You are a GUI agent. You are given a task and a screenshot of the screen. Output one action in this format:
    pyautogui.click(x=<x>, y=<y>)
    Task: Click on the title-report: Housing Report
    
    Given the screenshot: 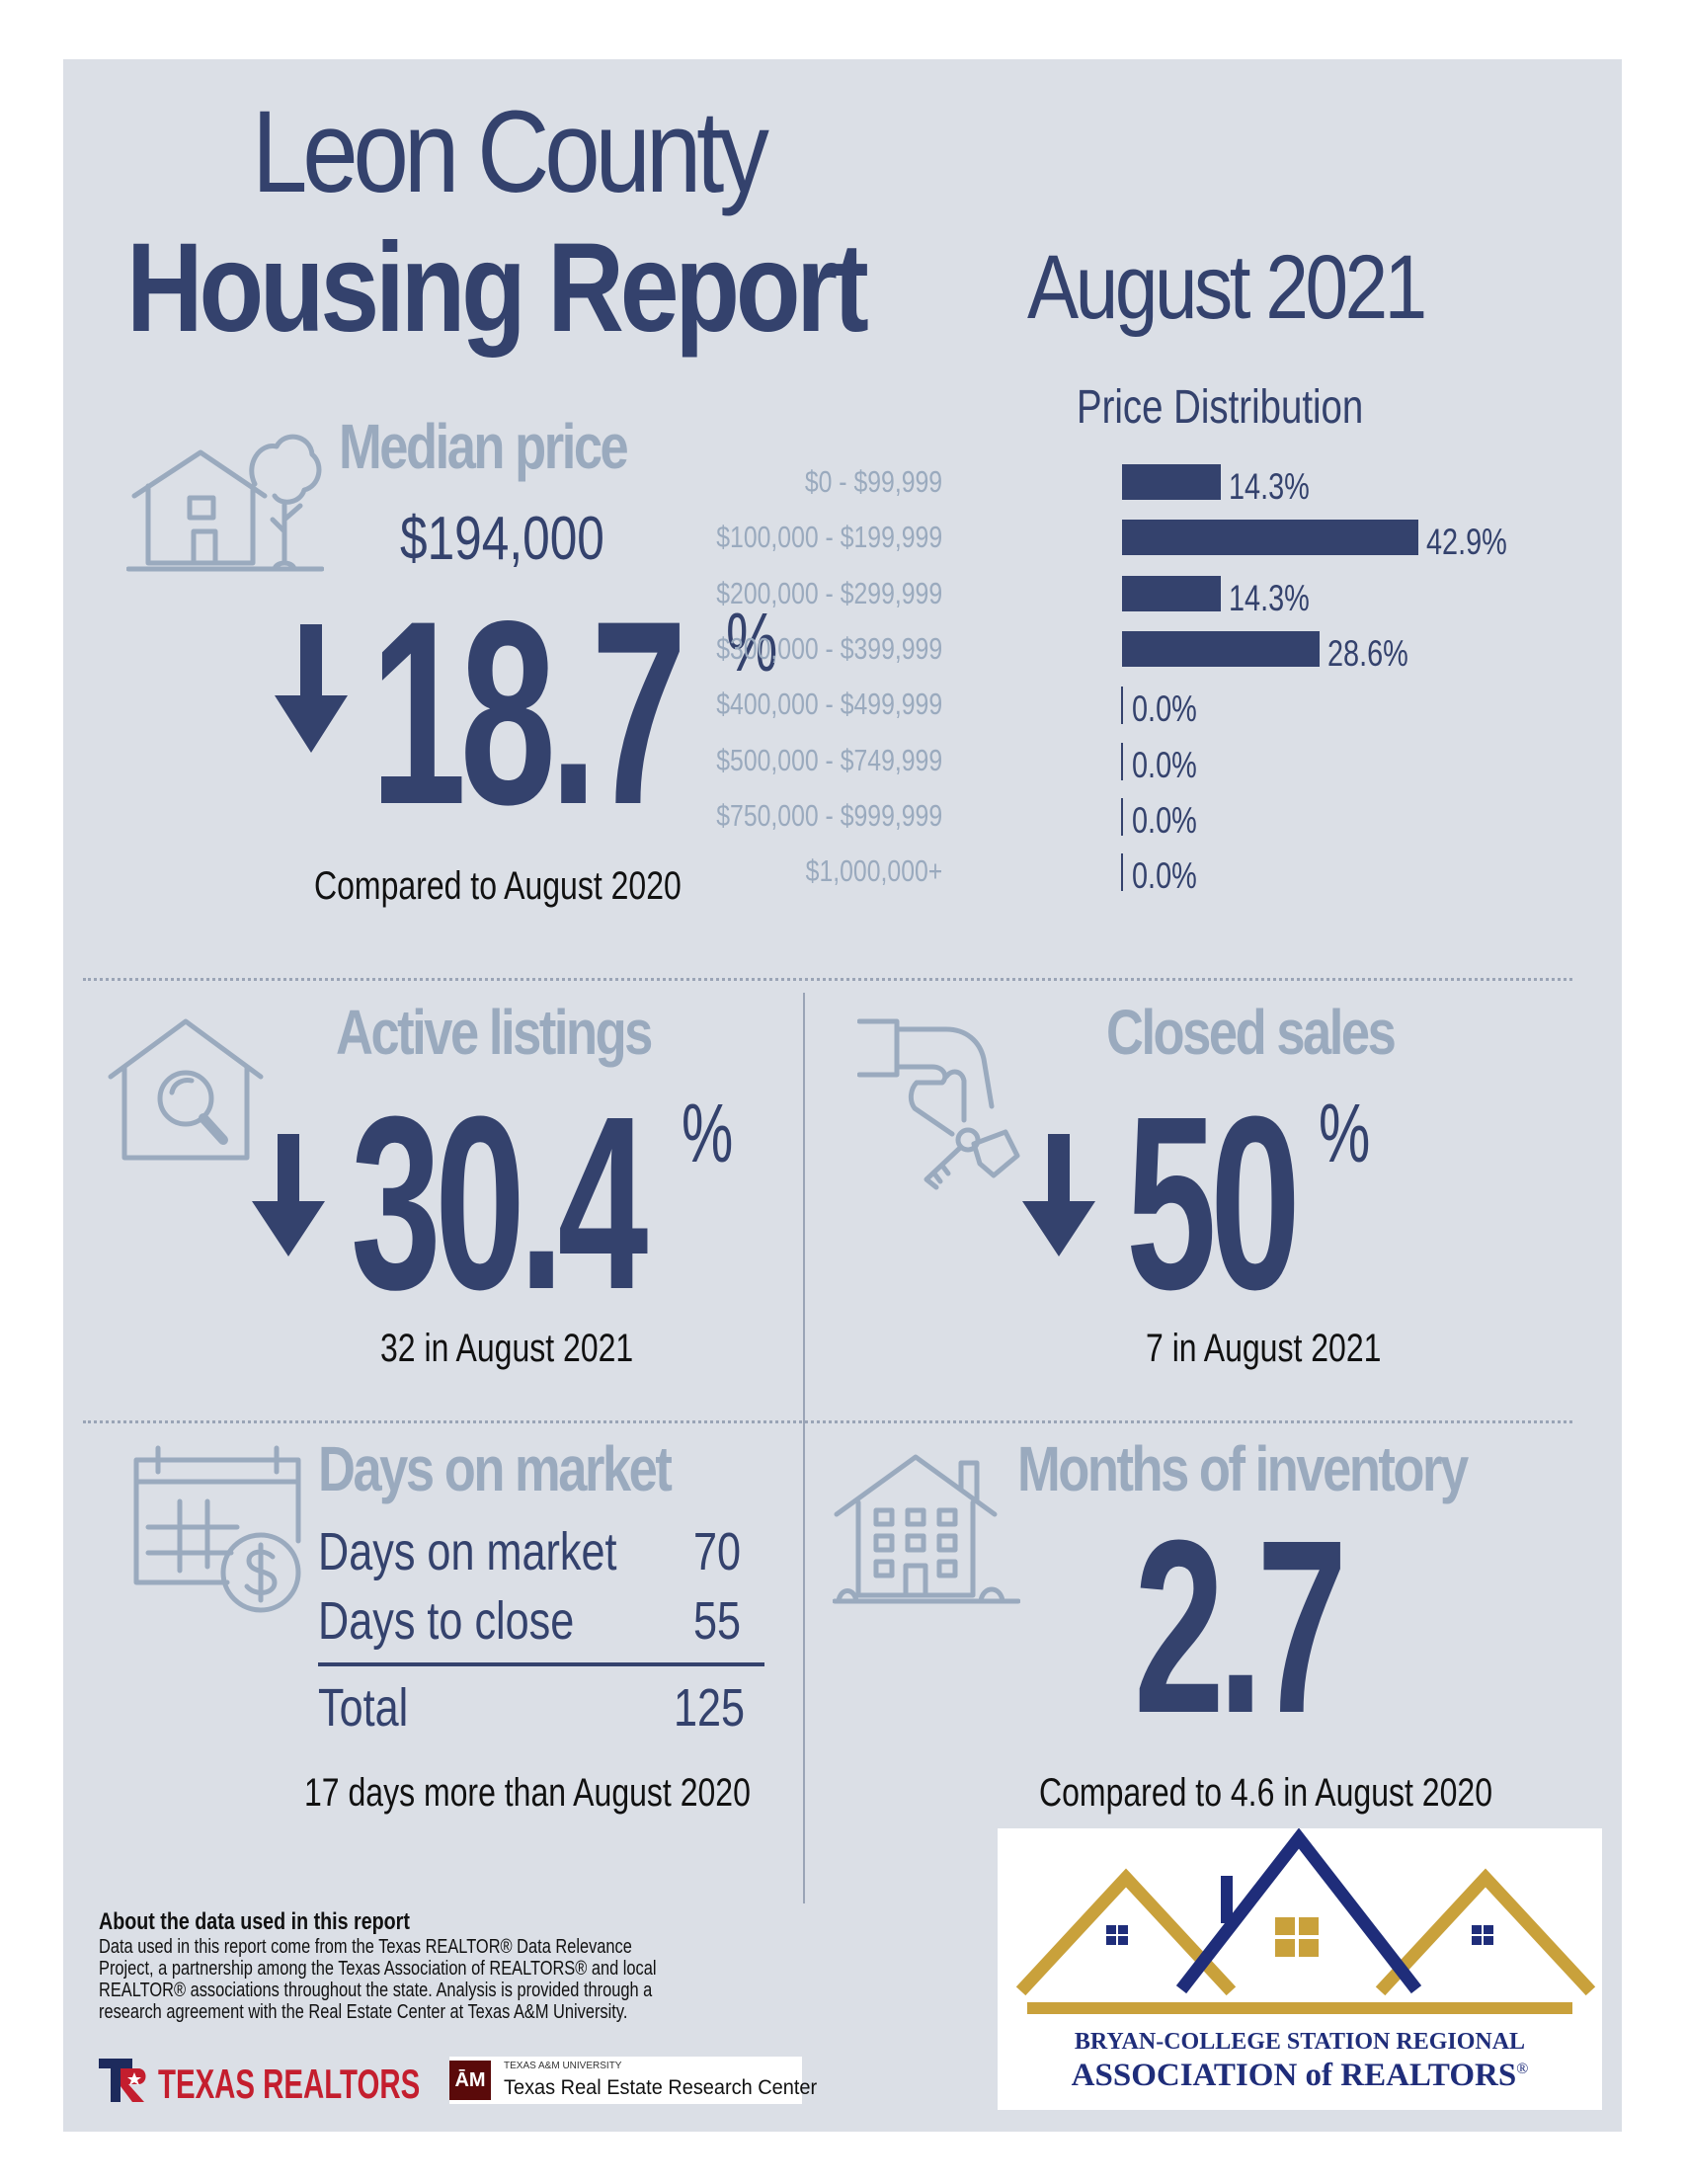 What is the action you would take?
    pyautogui.click(x=497, y=288)
    